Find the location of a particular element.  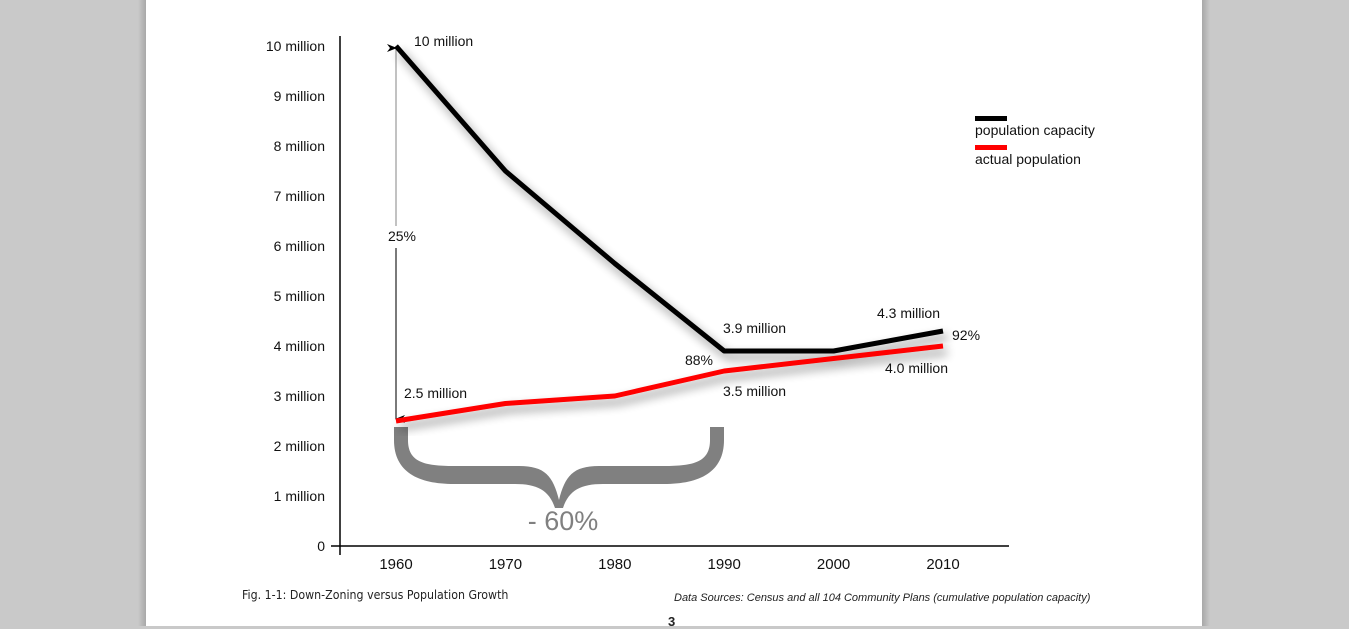

x-tick-label: 1990 is located at coordinates (724, 564).